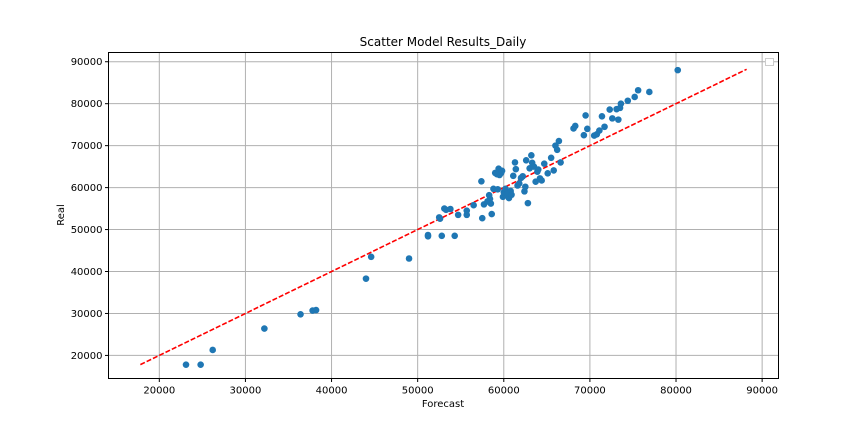  What do you see at coordinates (762, 391) in the screenshot?
I see `x-tick-label: 90000` at bounding box center [762, 391].